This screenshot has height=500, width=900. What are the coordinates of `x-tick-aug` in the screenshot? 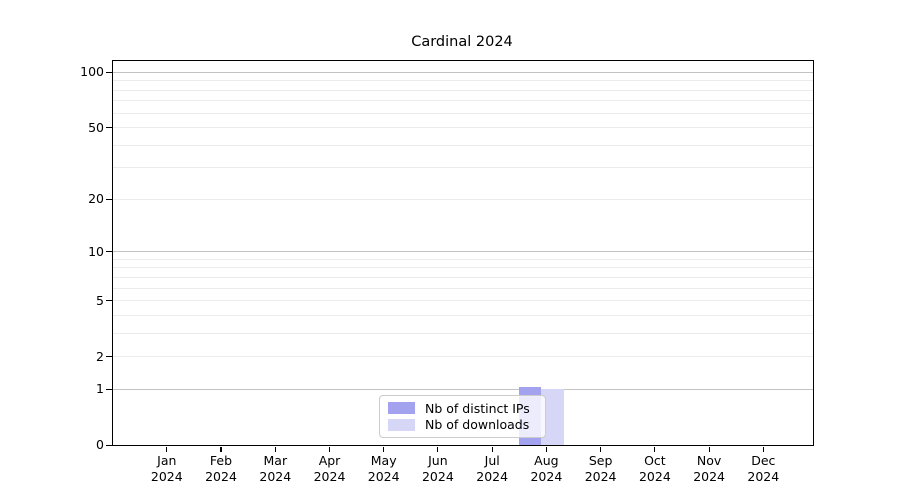 It's located at (546, 449).